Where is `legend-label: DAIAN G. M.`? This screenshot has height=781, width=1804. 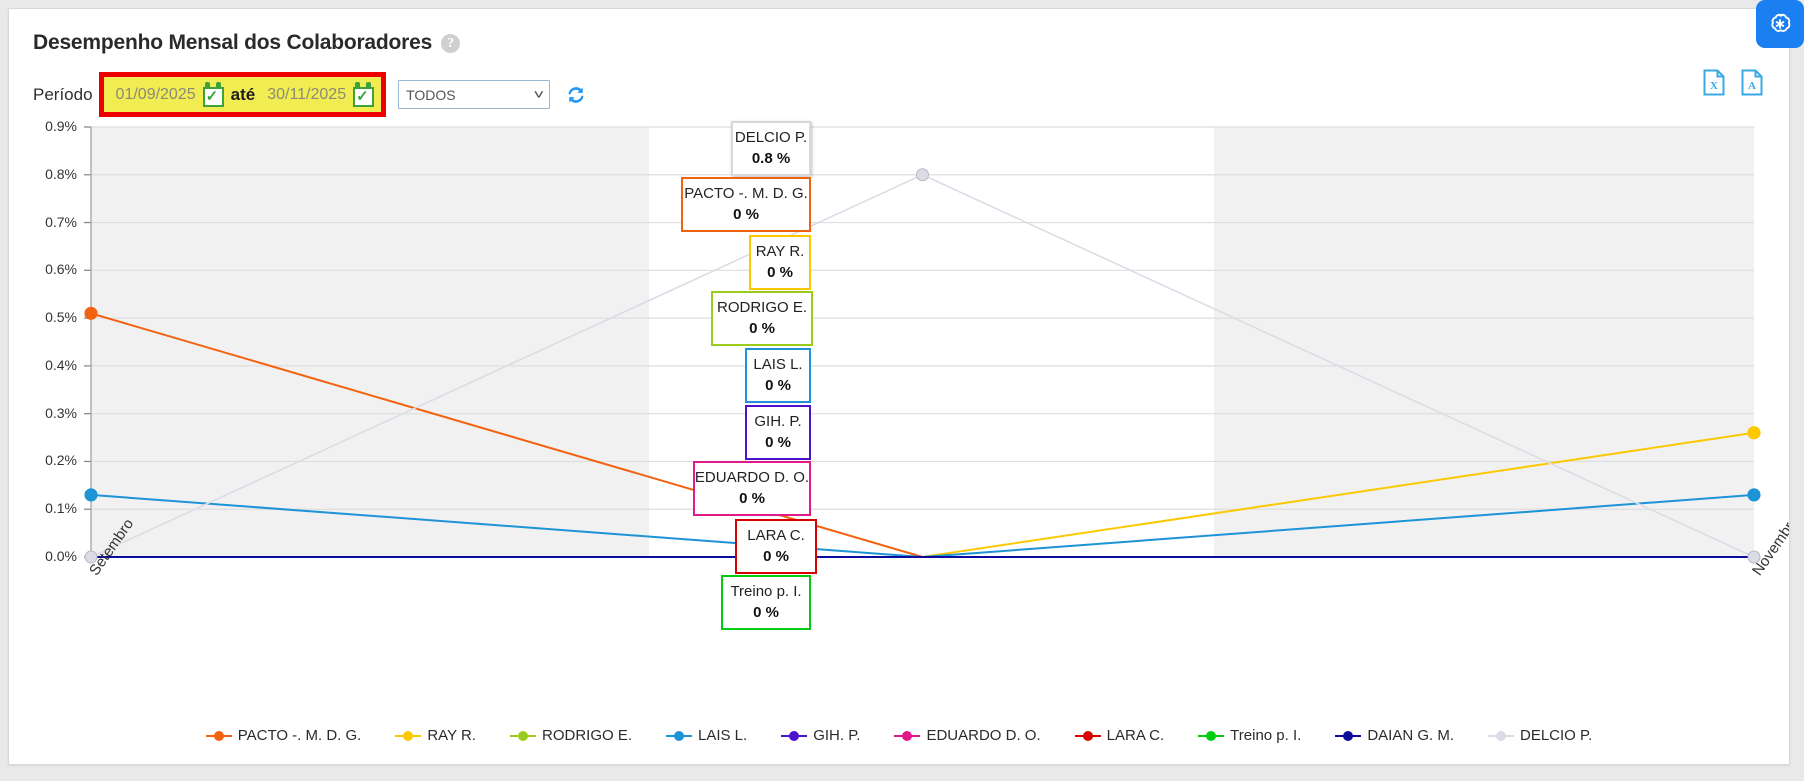 legend-label: DAIAN G. M. is located at coordinates (1410, 735).